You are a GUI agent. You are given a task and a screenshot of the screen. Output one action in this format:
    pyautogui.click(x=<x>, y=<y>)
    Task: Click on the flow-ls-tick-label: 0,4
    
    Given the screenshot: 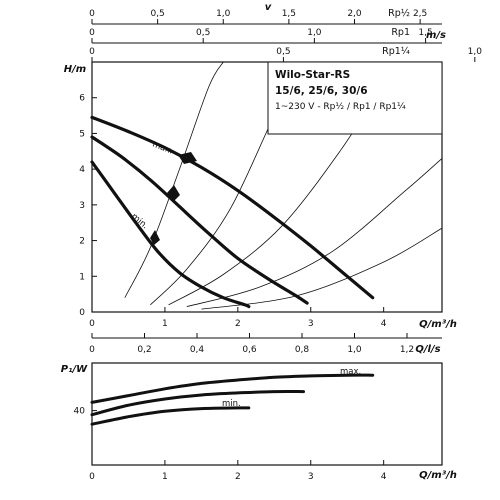 What is the action you would take?
    pyautogui.click(x=197, y=350)
    